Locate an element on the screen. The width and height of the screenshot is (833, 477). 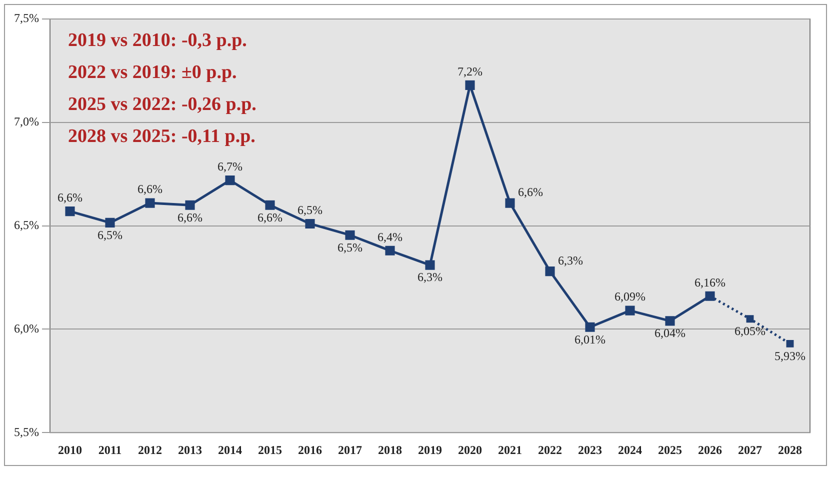
x-tick-label: 2028 is located at coordinates (790, 449).